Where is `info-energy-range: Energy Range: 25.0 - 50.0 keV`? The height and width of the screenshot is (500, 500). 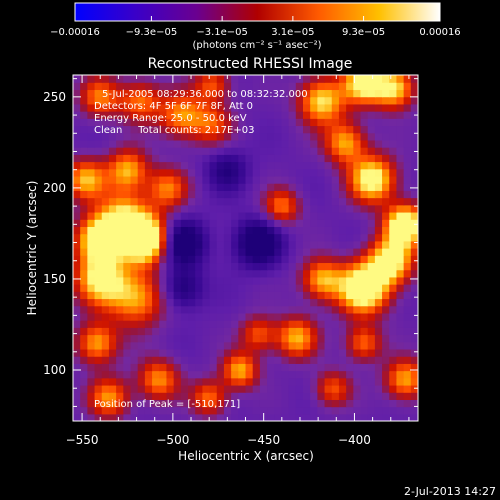
info-energy-range: Energy Range: 25.0 - 50.0 keV is located at coordinates (170, 118).